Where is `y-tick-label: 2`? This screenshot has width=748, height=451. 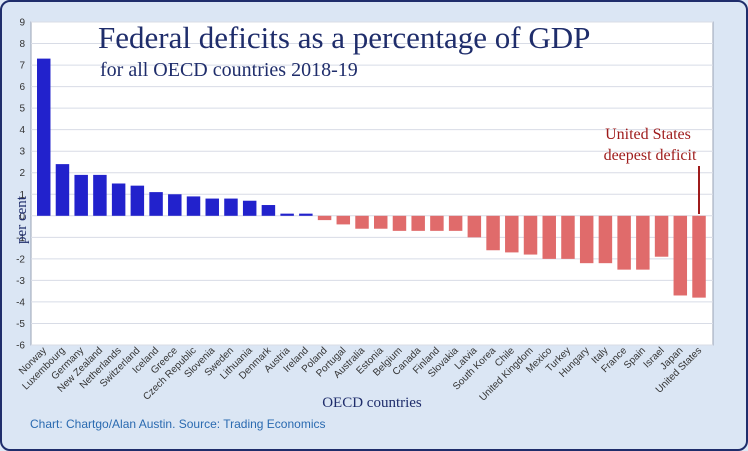
y-tick-label: 2 is located at coordinates (22, 173).